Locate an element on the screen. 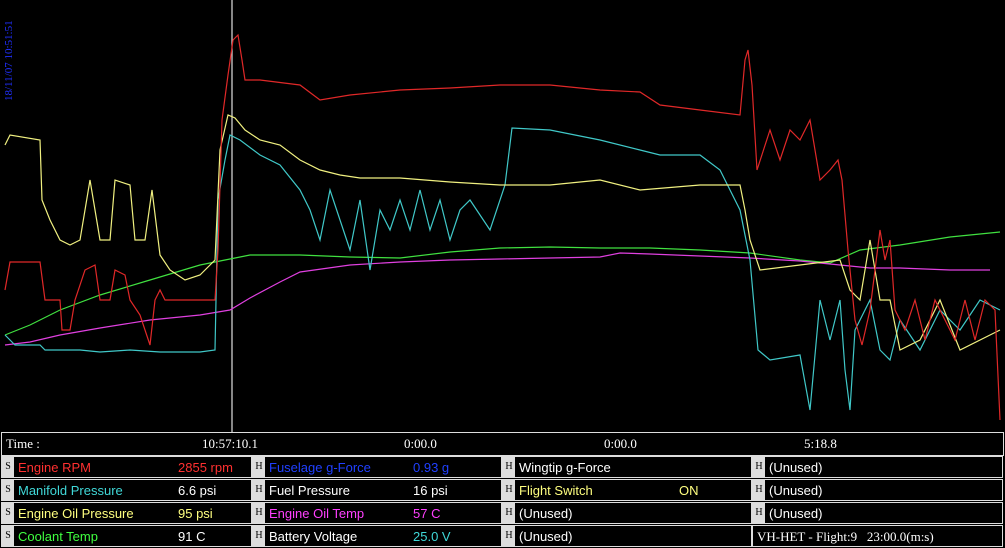 Image resolution: width=1005 pixels, height=548 pixels. channel-value: 0.93 g is located at coordinates (431, 467).